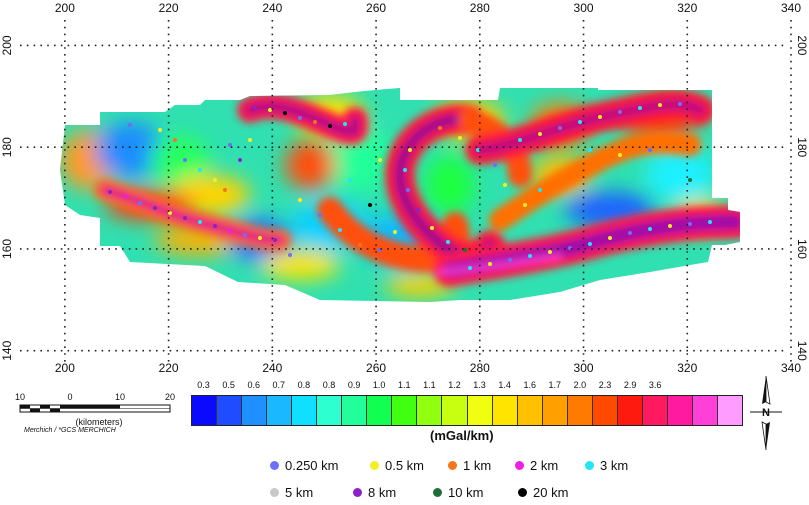  What do you see at coordinates (95, 408) in the screenshot?
I see `scale-bar-graphic` at bounding box center [95, 408].